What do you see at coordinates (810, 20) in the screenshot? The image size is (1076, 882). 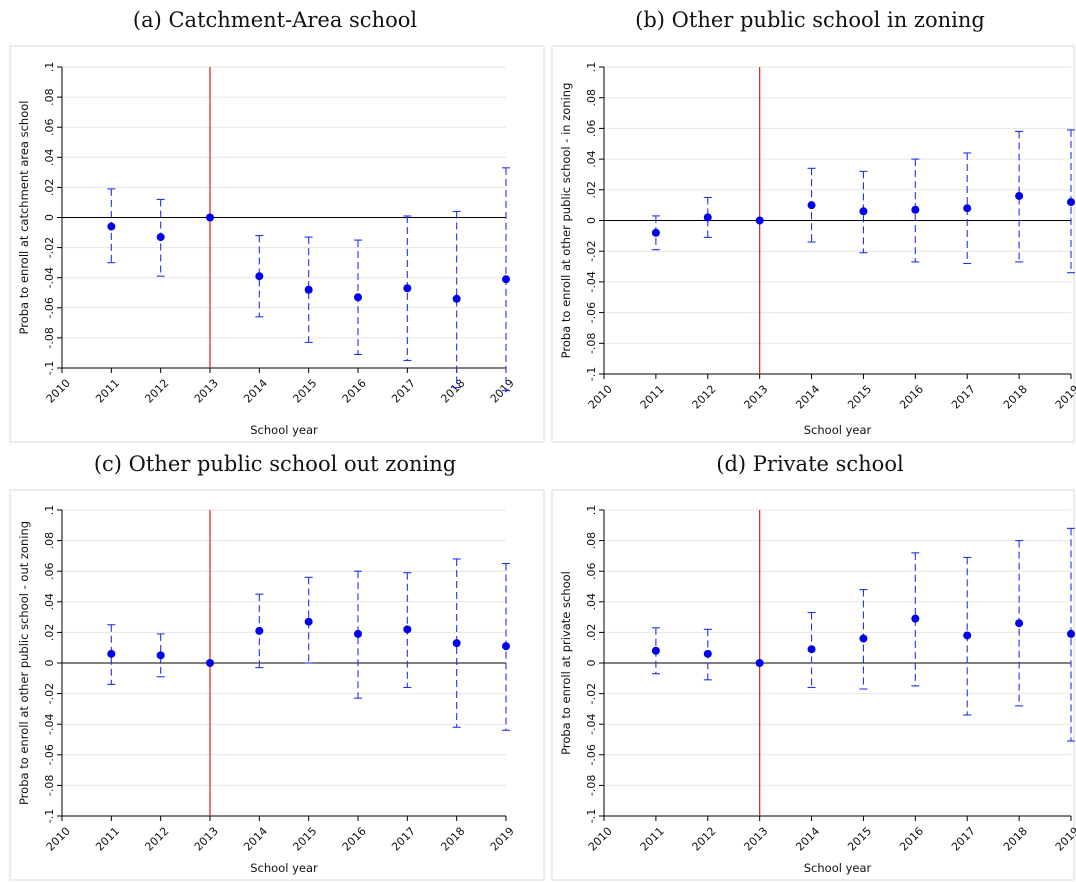 I see `panel-title-b: (b) Other public school in zoning` at bounding box center [810, 20].